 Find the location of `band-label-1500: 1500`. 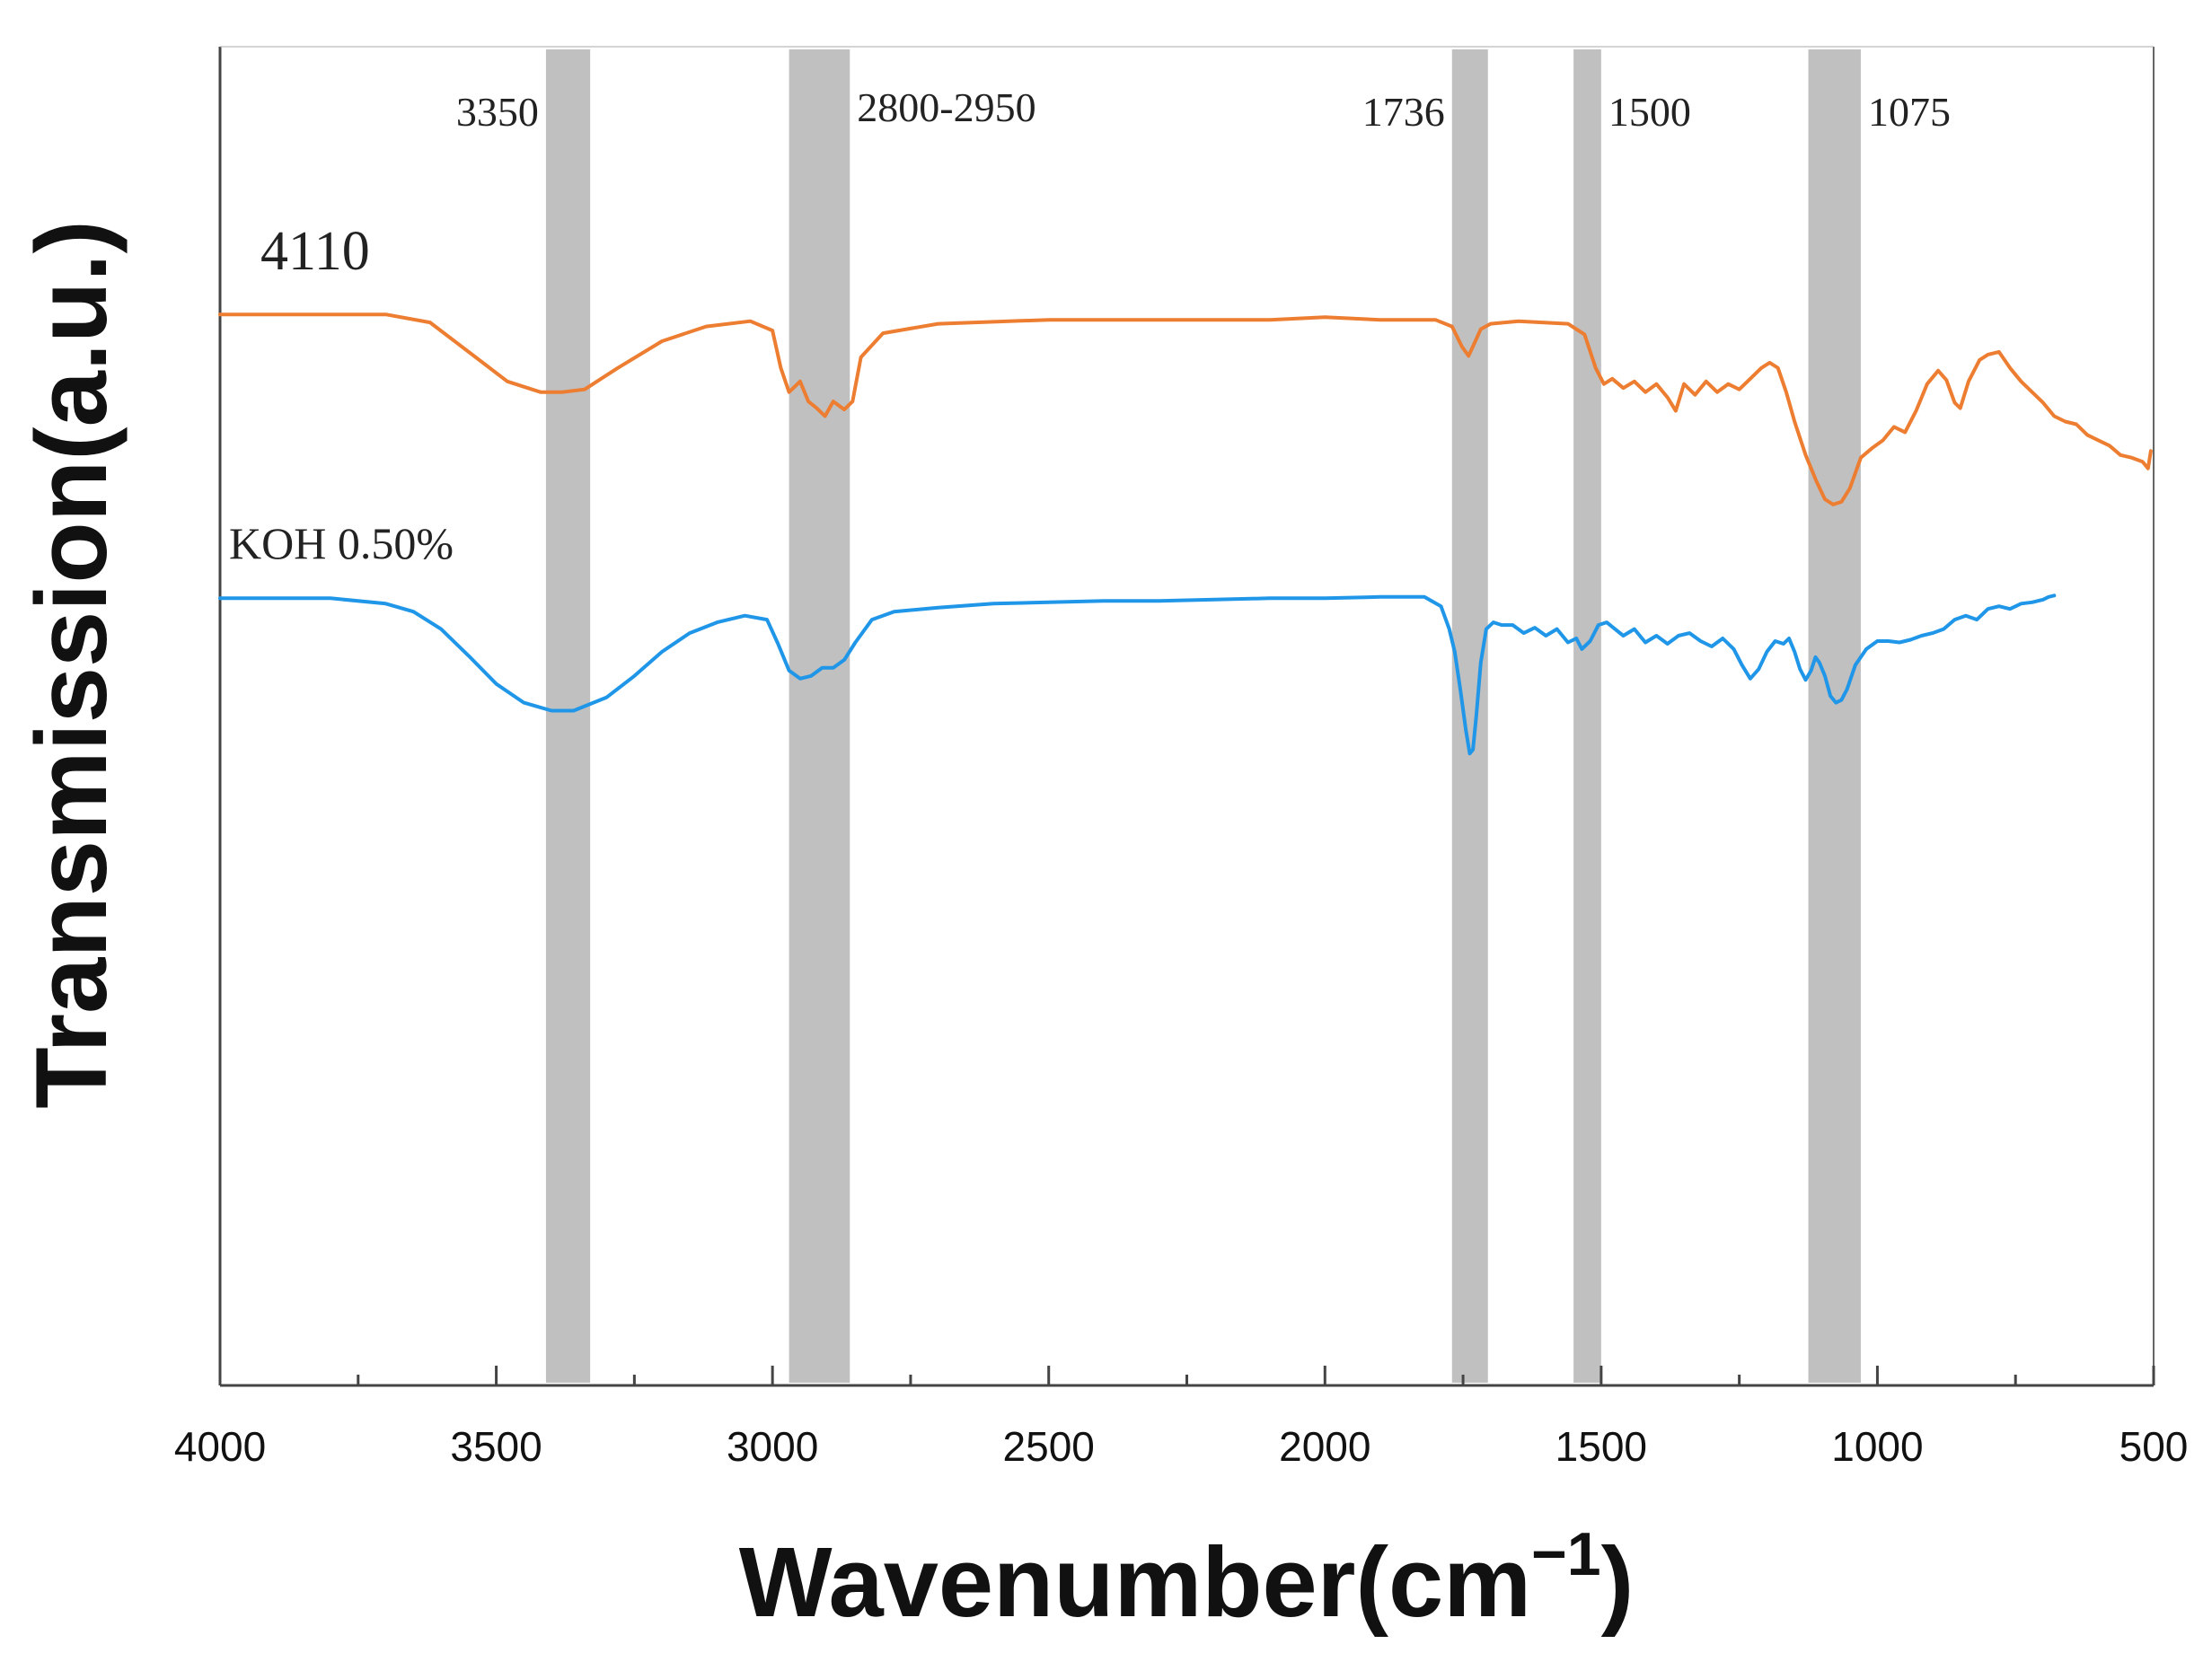

band-label-1500: 1500 is located at coordinates (1649, 112).